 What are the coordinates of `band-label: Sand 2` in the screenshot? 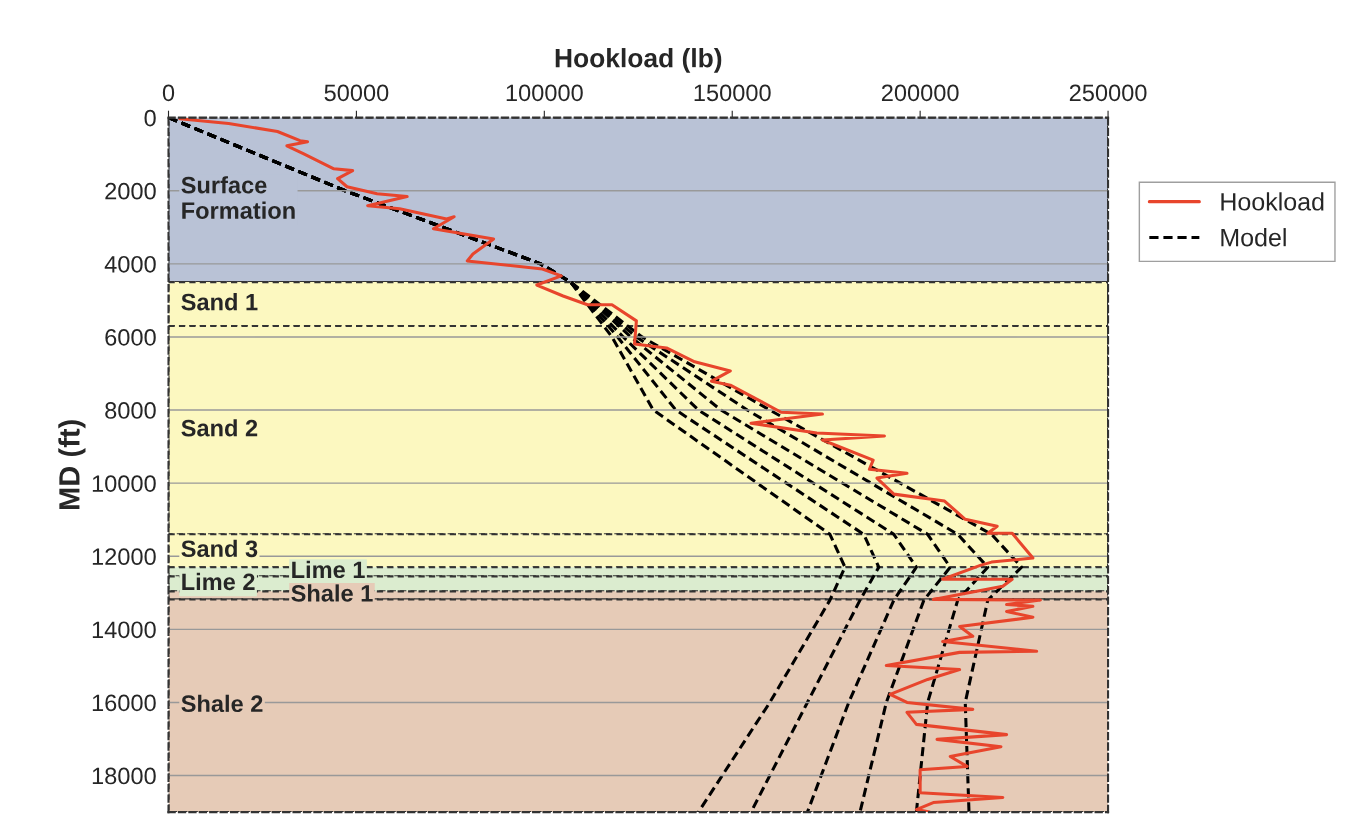 It's located at (219, 428).